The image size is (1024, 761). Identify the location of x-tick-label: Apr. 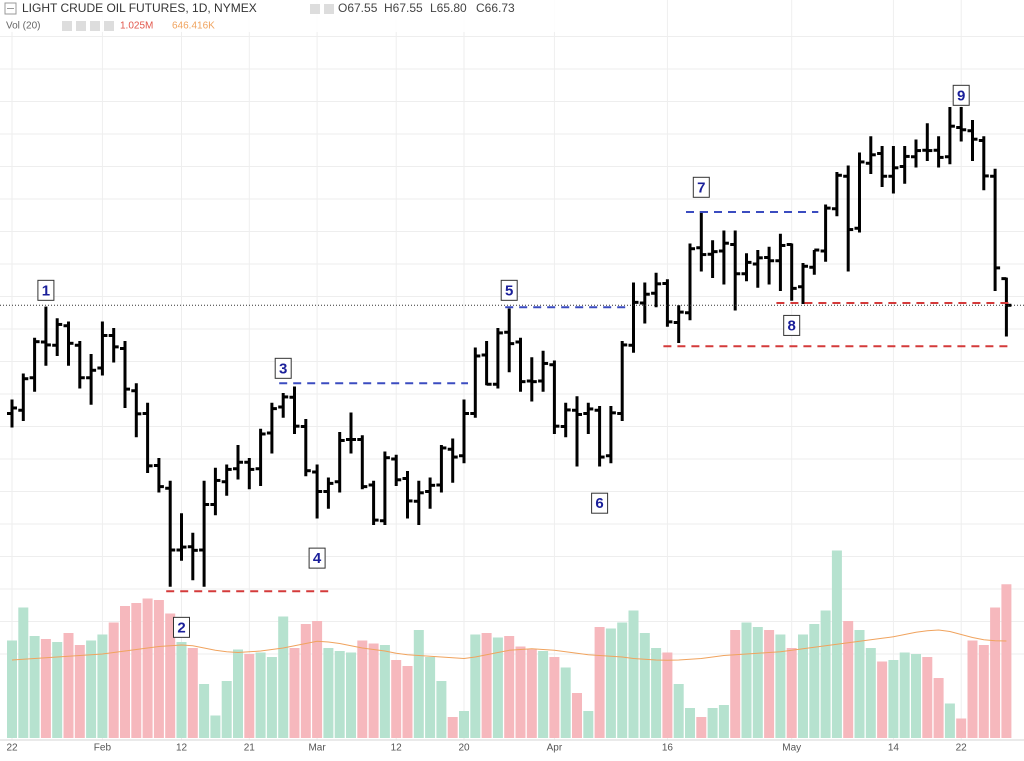
(555, 748).